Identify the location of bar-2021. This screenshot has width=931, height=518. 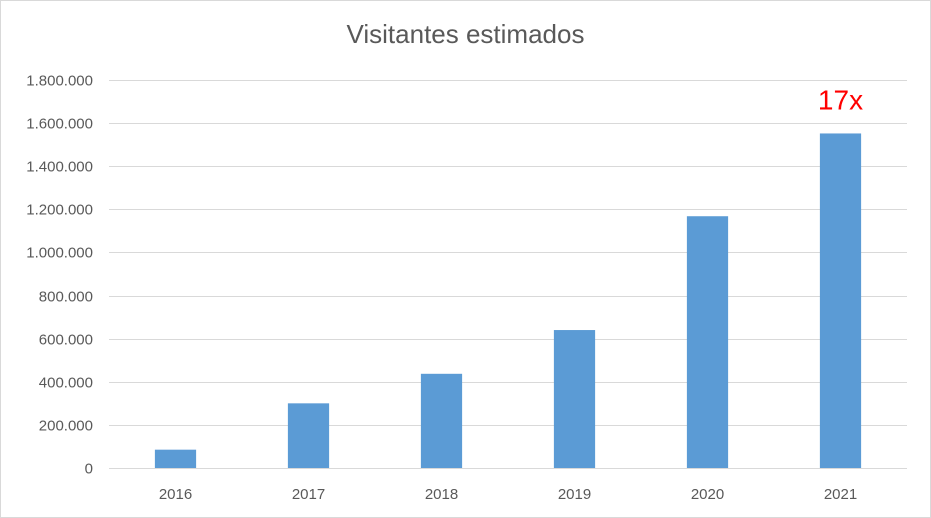
(840, 301).